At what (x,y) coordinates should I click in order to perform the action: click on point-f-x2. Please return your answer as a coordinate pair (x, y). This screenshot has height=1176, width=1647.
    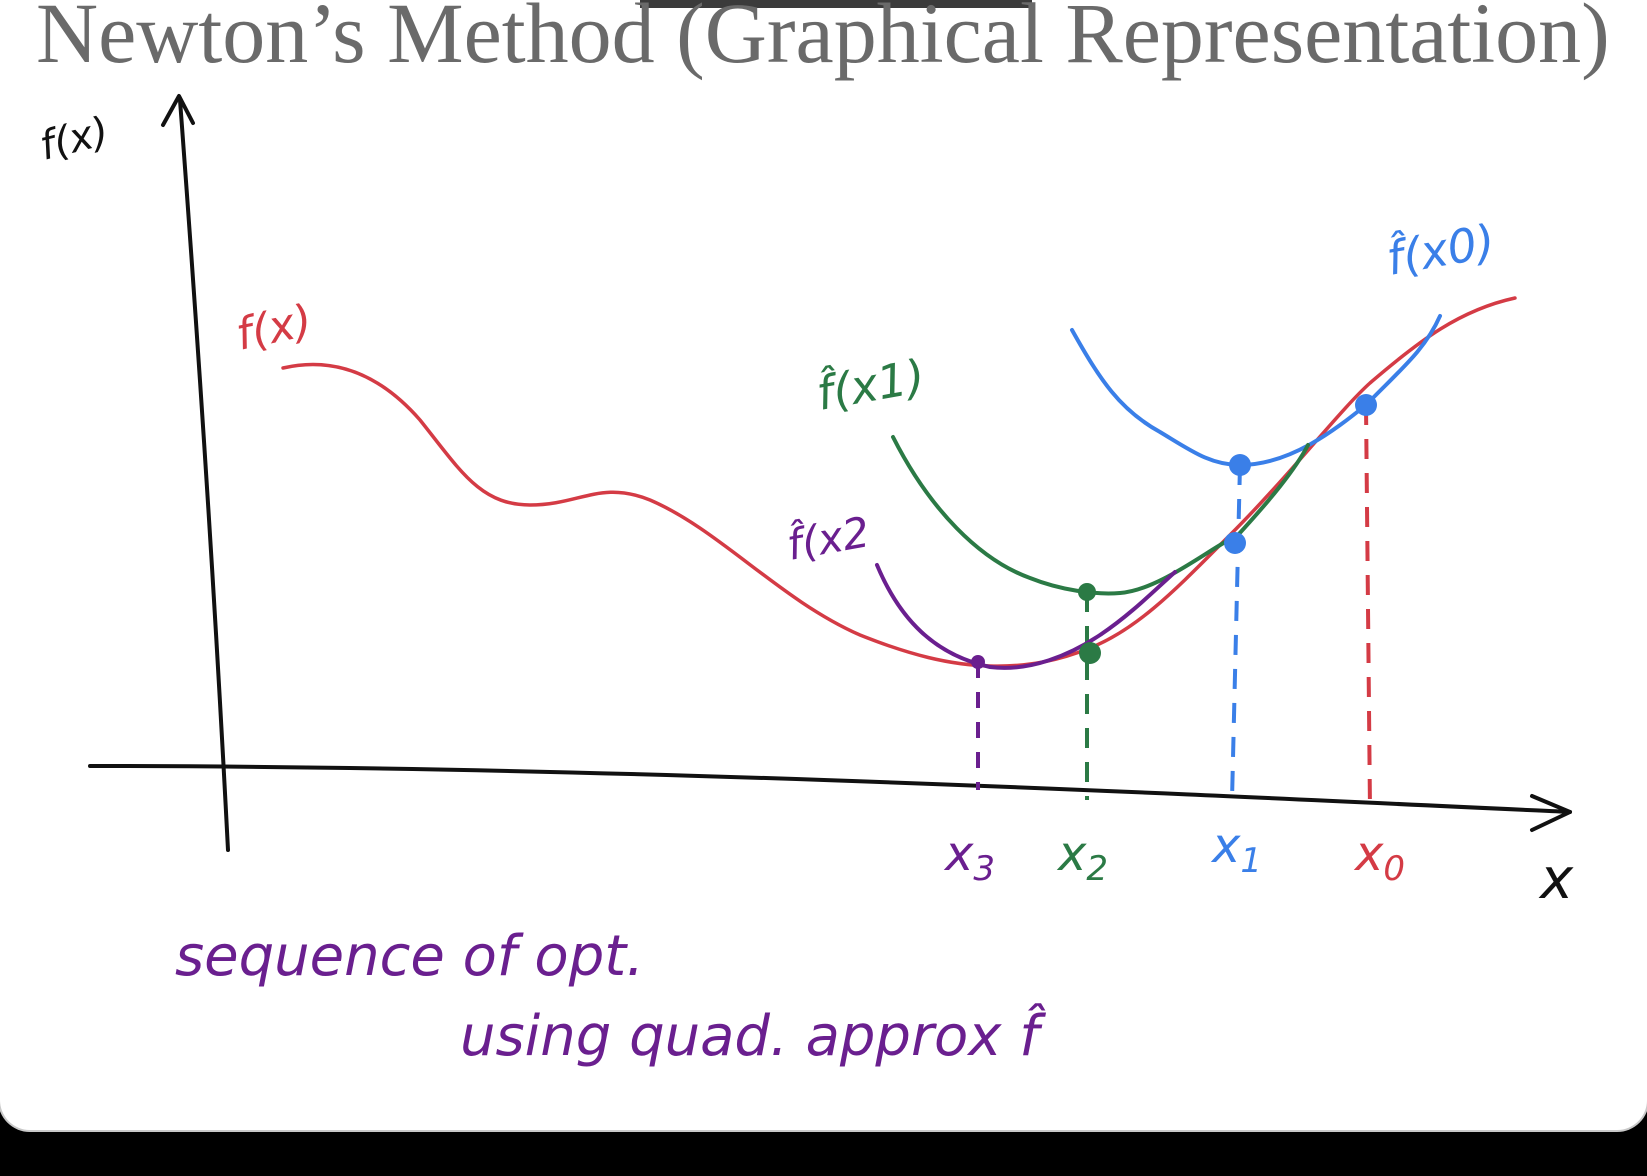
    Looking at the image, I should click on (1090, 653).